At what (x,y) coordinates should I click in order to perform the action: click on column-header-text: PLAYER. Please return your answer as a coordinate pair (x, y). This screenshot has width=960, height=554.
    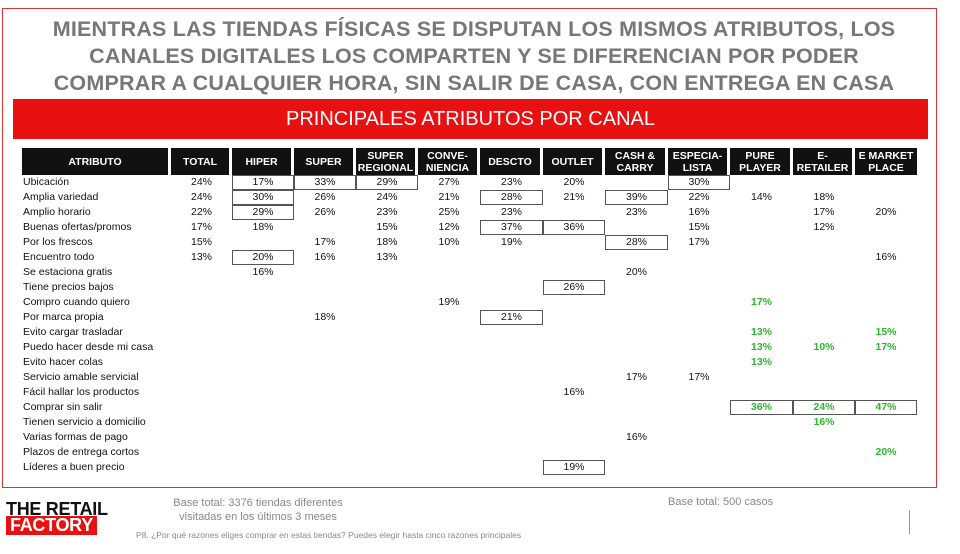
    Looking at the image, I should click on (760, 167).